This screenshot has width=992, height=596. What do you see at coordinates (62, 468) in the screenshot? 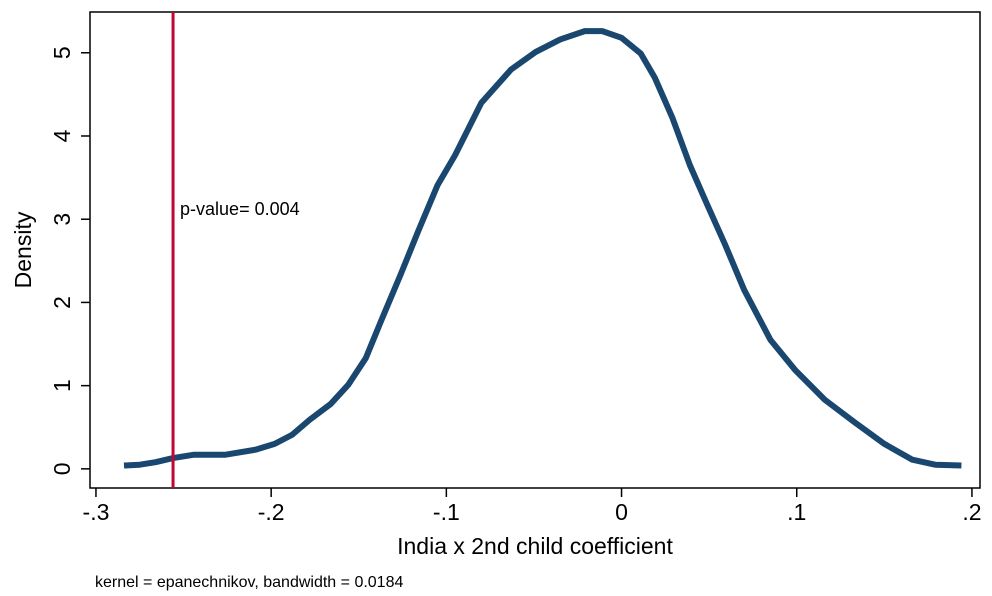
I see `y-tick-label: 0` at bounding box center [62, 468].